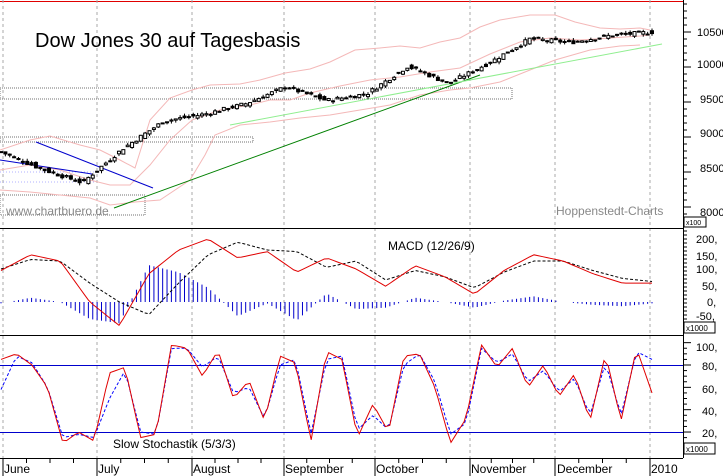 This screenshot has height=476, width=723. I want to click on macd-title: MACD (12/26/9), so click(431, 246).